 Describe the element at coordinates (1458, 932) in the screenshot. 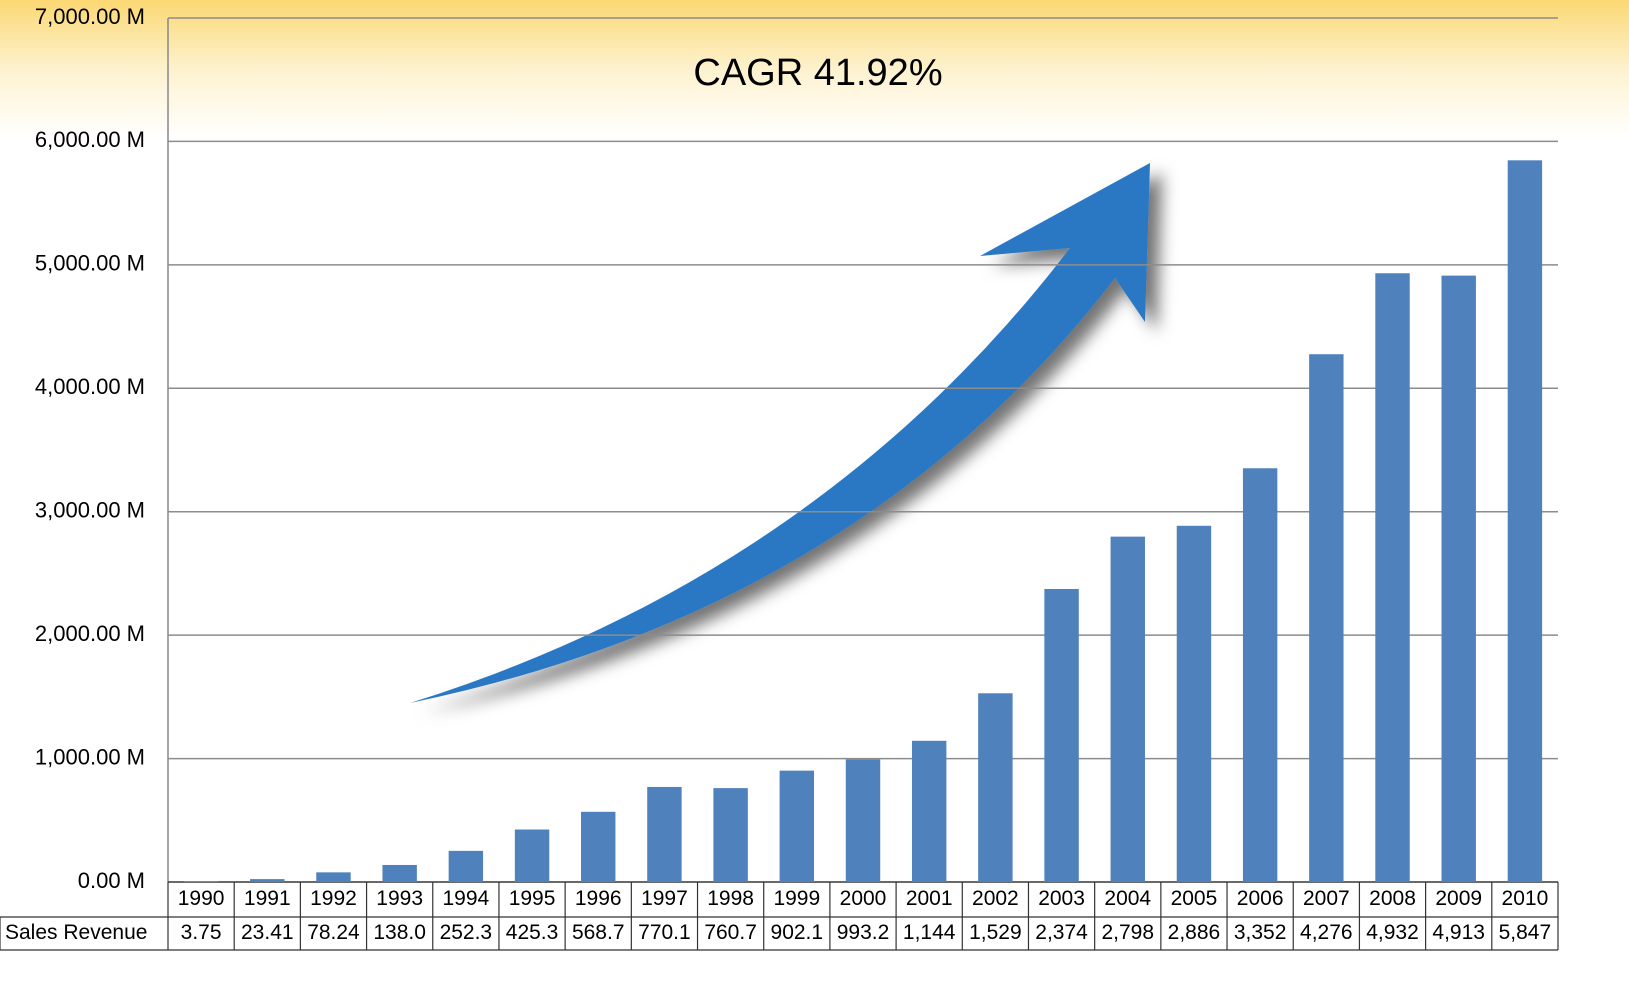

I see `data-label: 4,913` at that location.